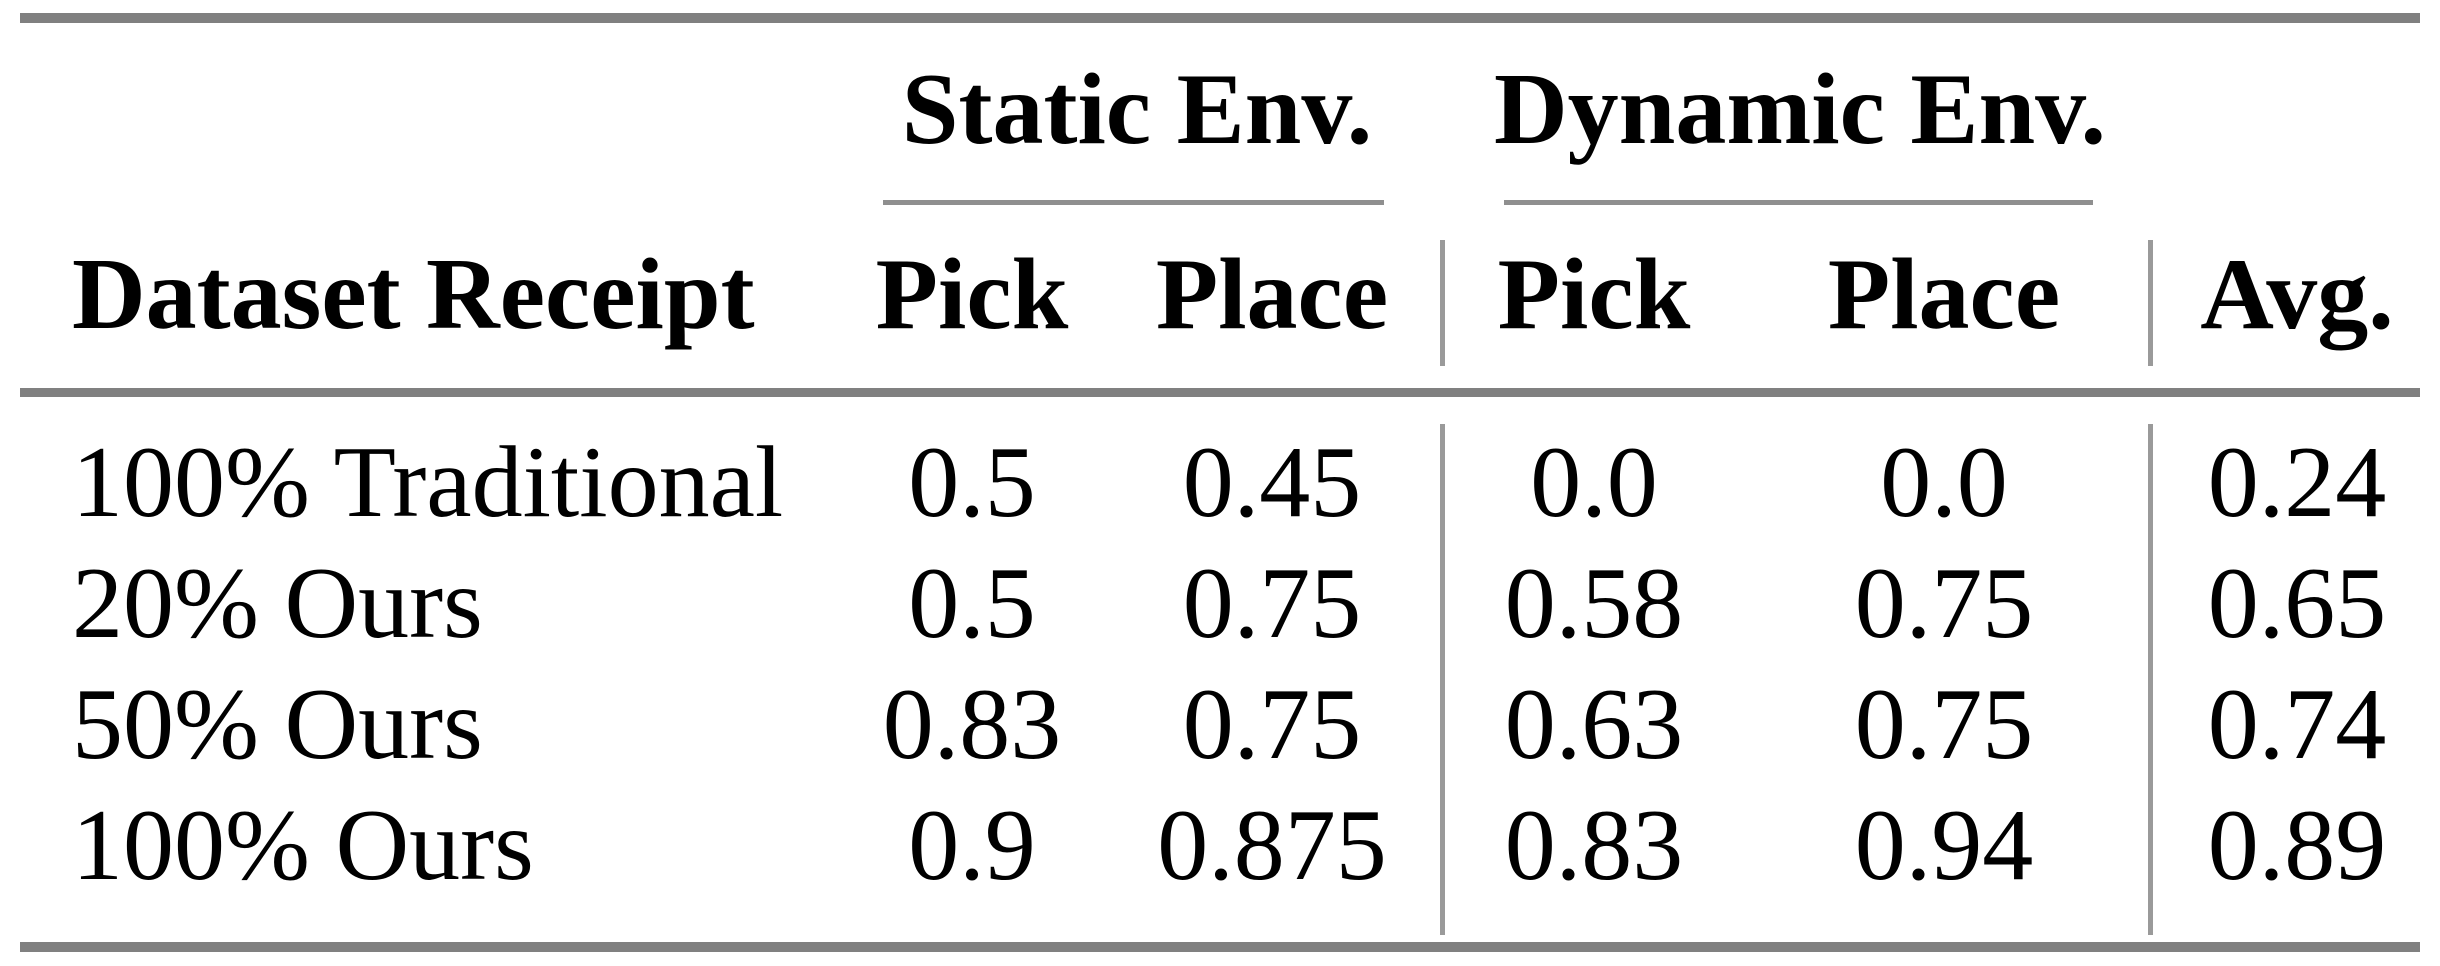  What do you see at coordinates (2297, 294) in the screenshot?
I see `column-header-avg: Avg.` at bounding box center [2297, 294].